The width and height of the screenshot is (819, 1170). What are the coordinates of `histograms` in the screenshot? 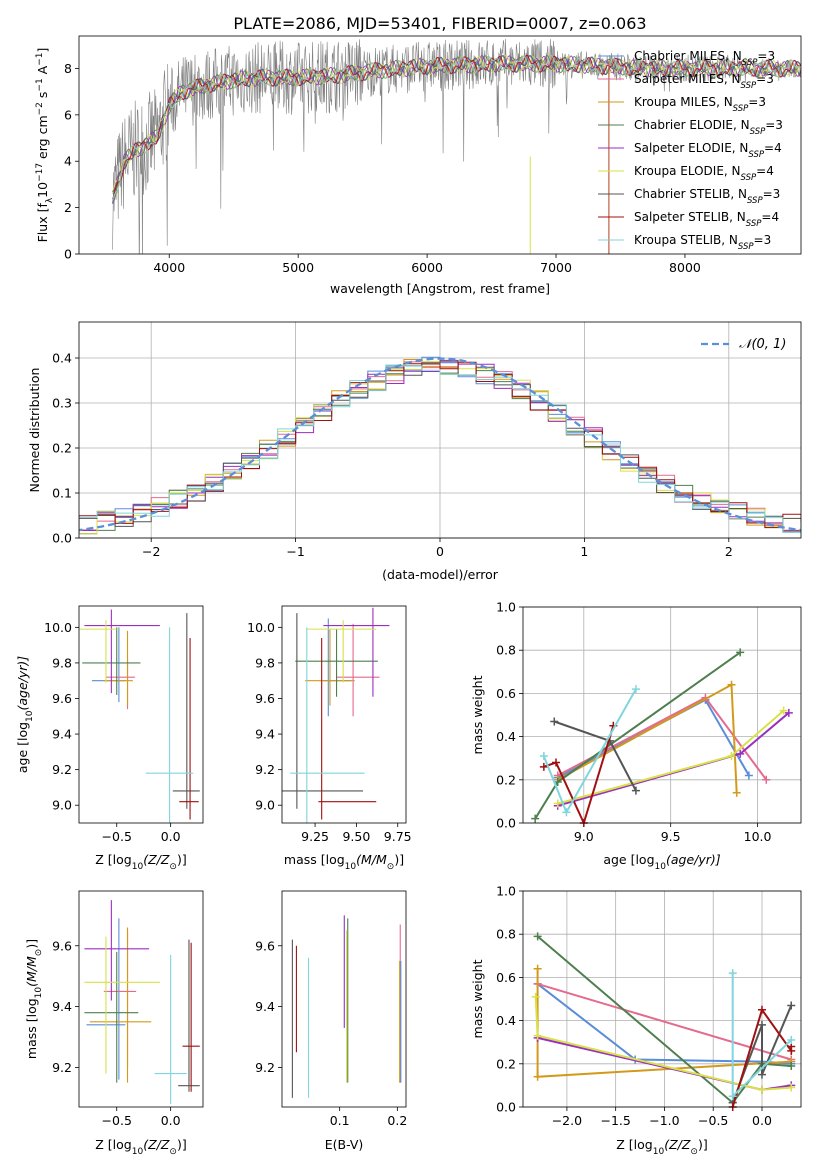 It's located at (440, 445).